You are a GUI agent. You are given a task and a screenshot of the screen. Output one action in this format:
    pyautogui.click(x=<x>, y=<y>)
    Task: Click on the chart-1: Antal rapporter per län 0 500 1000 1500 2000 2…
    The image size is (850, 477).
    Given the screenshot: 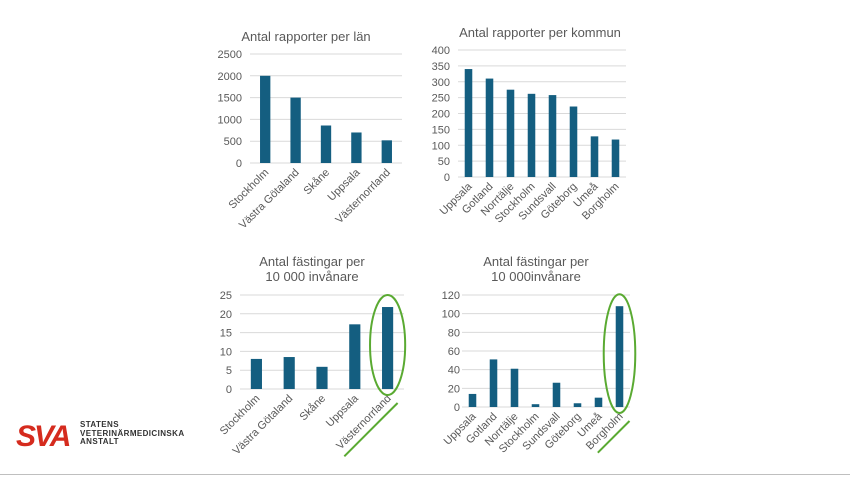 What is the action you would take?
    pyautogui.click(x=310, y=130)
    